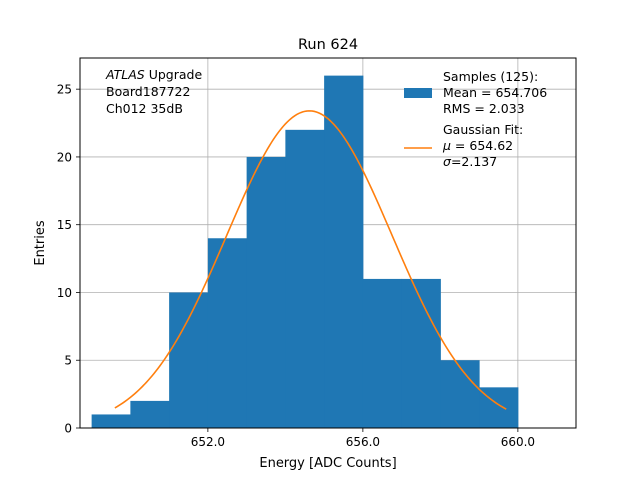 The height and width of the screenshot is (480, 640). I want to click on legend-samples-swatch, so click(418, 93).